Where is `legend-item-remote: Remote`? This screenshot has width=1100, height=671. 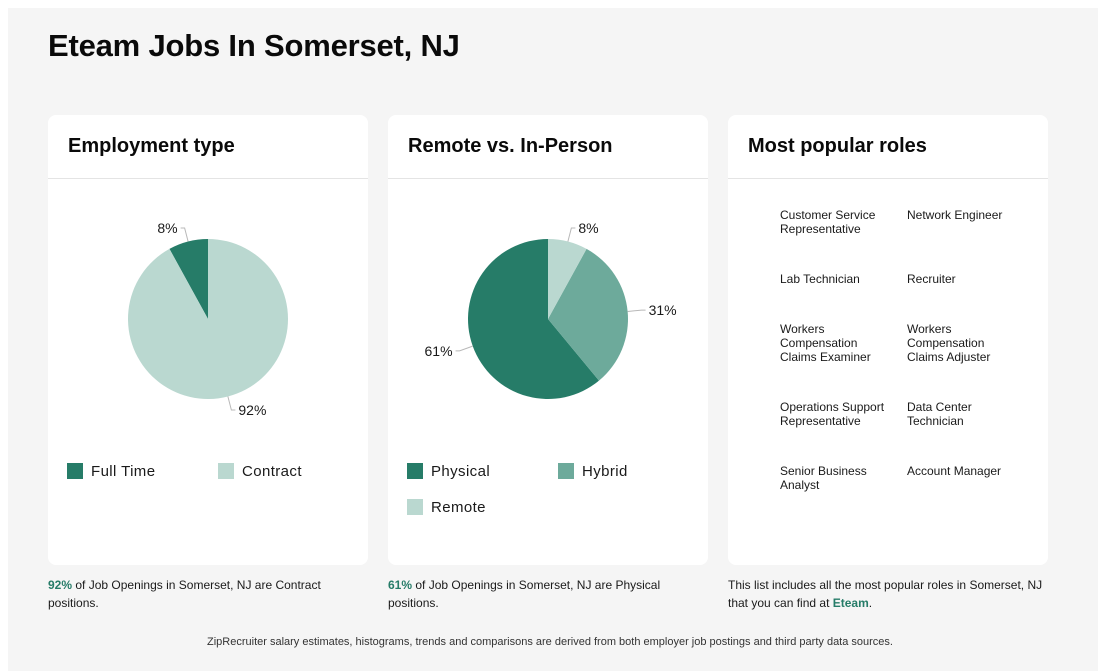 legend-item-remote: Remote is located at coordinates (446, 507).